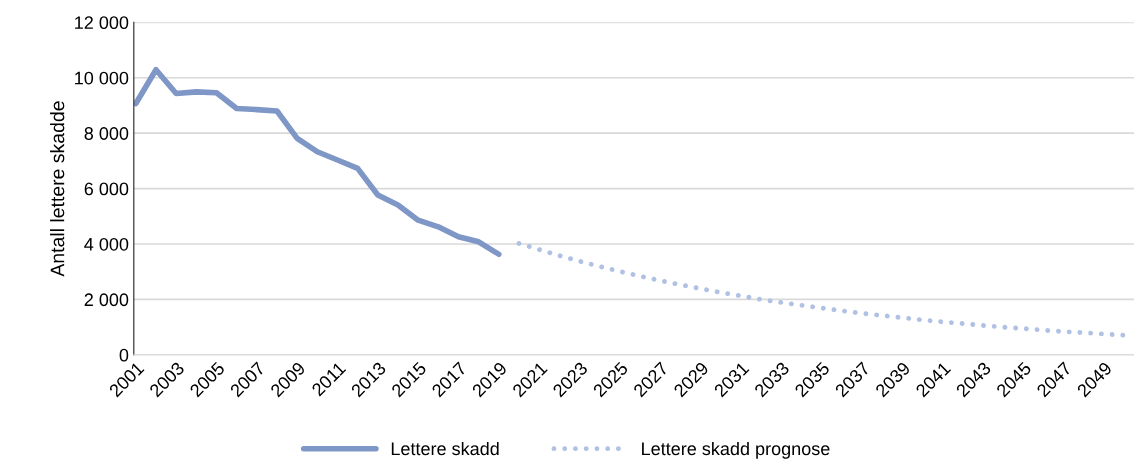 This screenshot has height=475, width=1134. What do you see at coordinates (57, 189) in the screenshot?
I see `y-axis-title: Antall lettere skadde` at bounding box center [57, 189].